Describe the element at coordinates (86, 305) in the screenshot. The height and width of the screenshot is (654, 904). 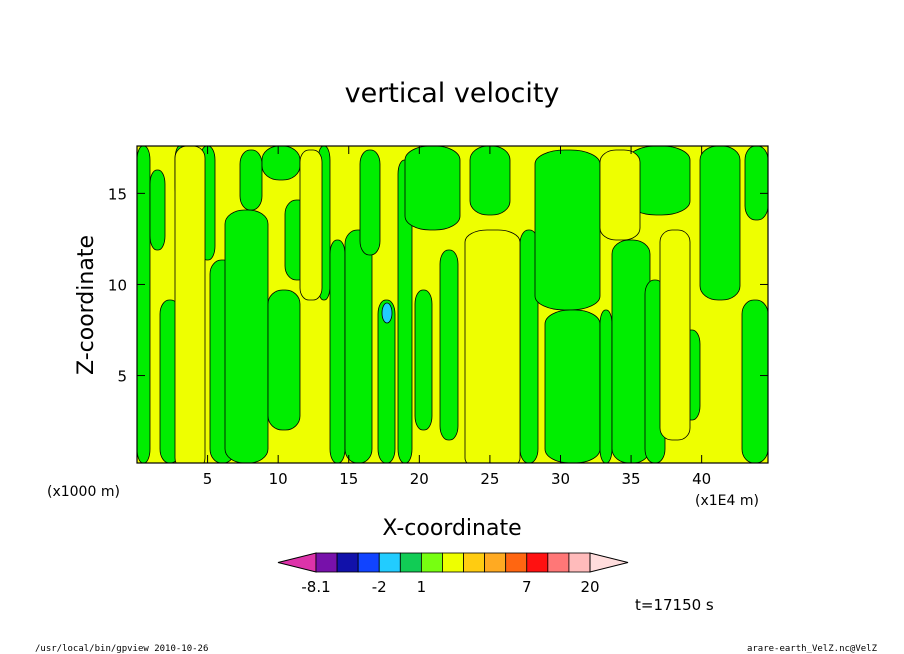
I see `y-axis-label: Z-coordinate` at that location.